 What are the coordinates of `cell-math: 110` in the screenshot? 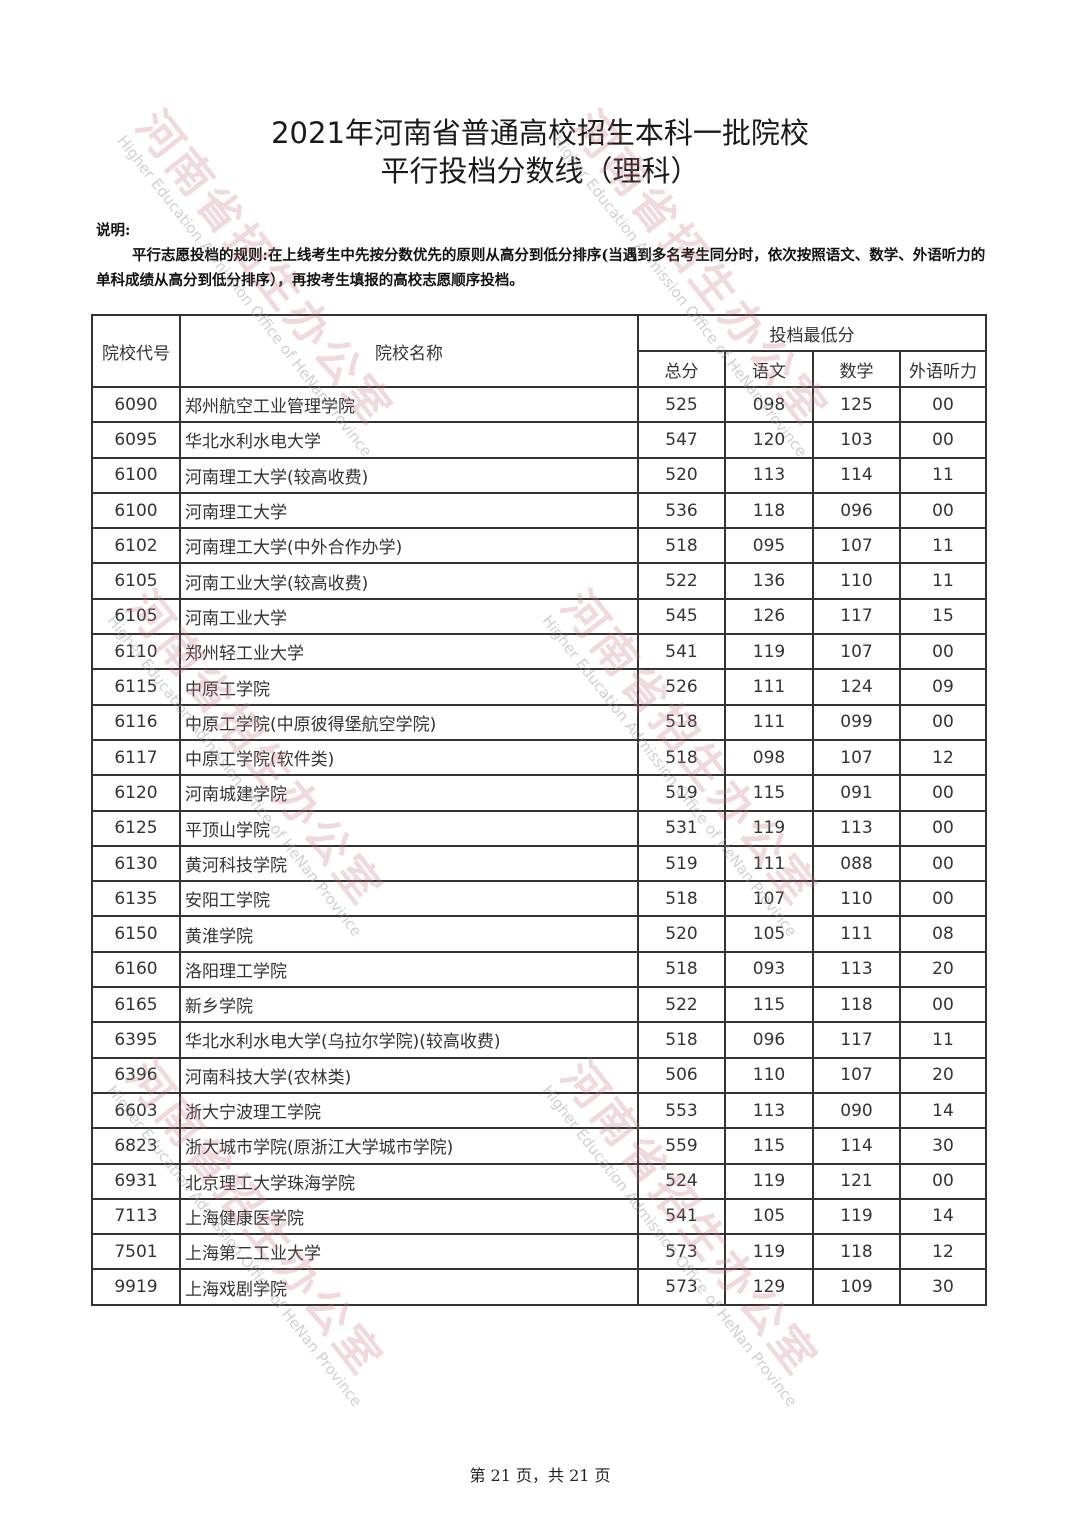 It's located at (856, 581).